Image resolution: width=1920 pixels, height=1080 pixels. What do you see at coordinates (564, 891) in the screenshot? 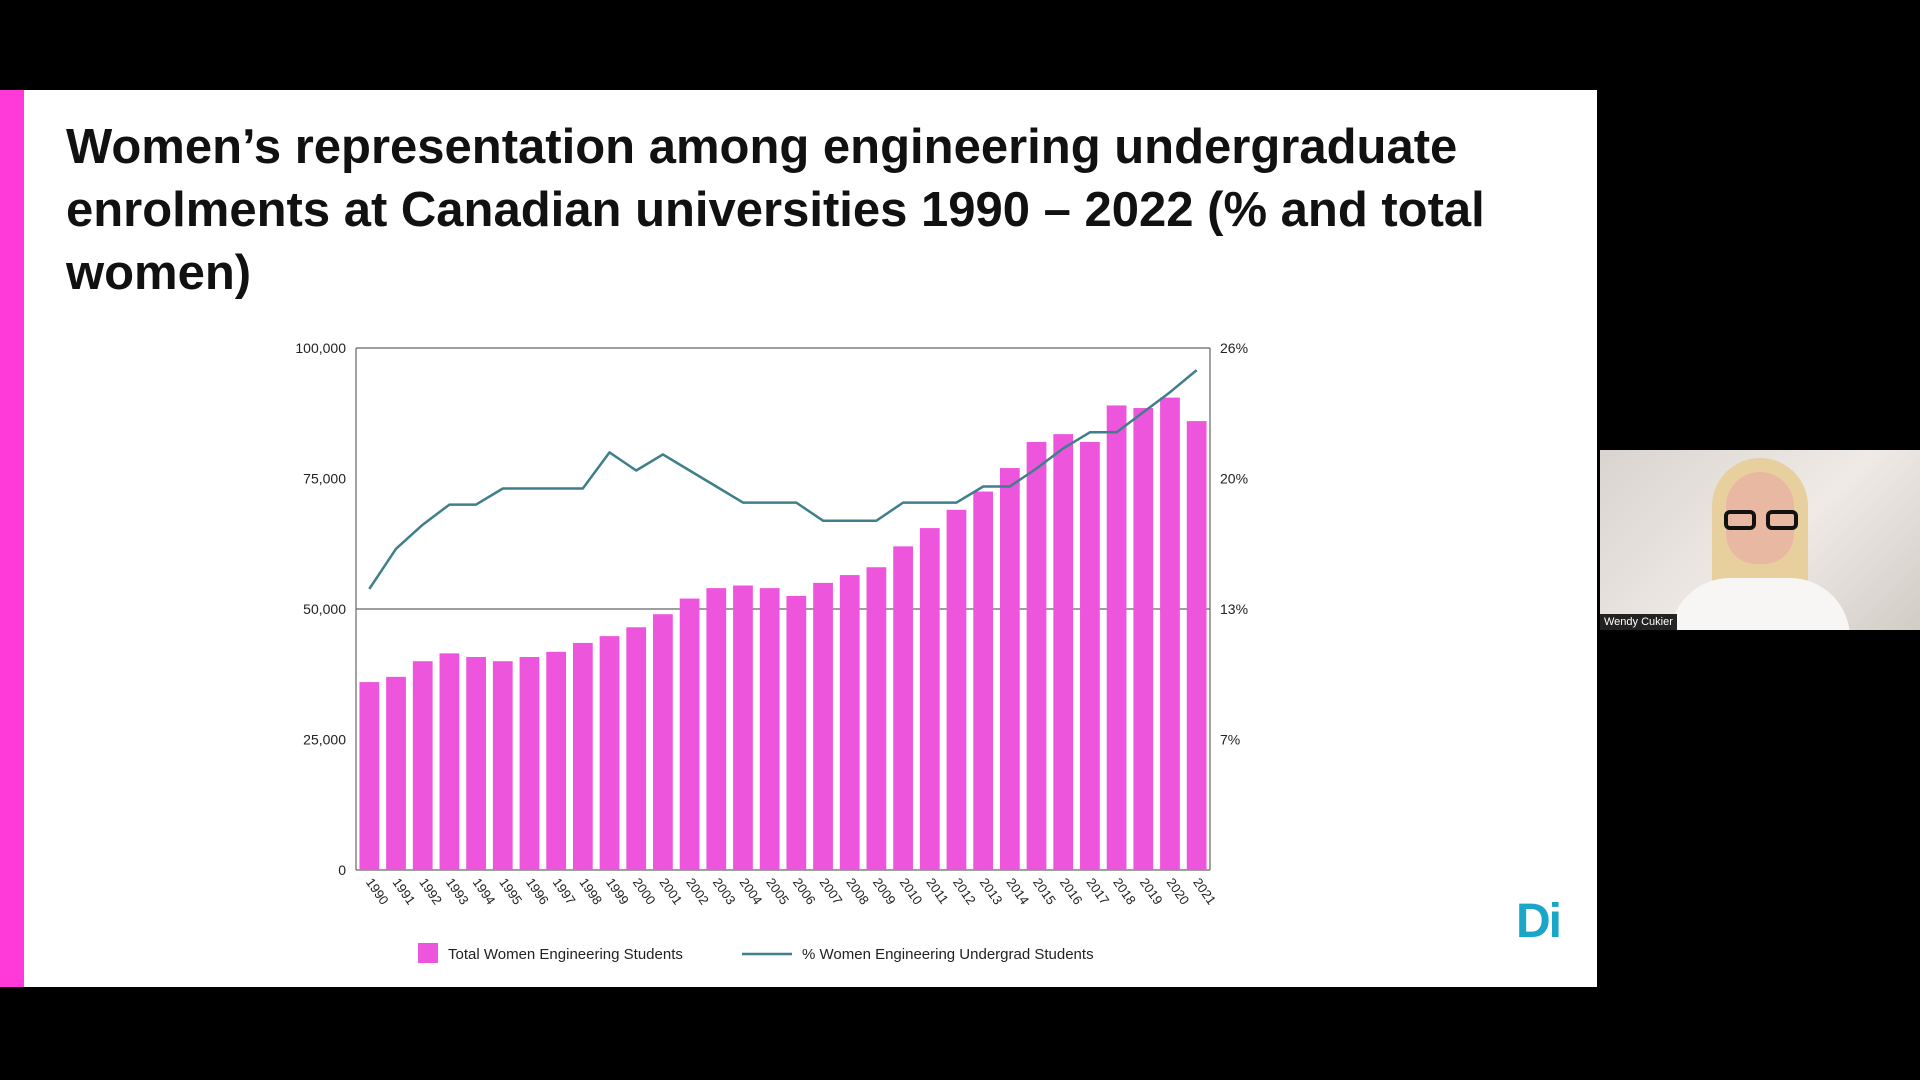
I see `x-tick-label: 1997` at bounding box center [564, 891].